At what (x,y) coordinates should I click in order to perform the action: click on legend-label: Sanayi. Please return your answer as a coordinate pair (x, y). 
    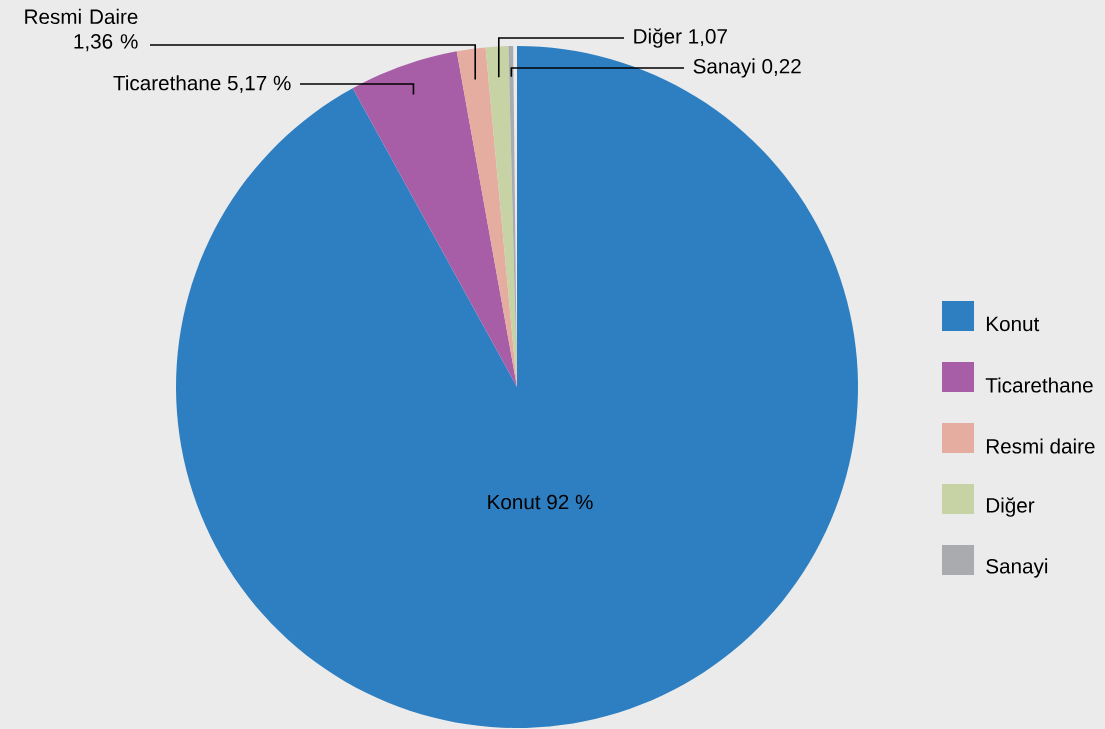
    Looking at the image, I should click on (1017, 568).